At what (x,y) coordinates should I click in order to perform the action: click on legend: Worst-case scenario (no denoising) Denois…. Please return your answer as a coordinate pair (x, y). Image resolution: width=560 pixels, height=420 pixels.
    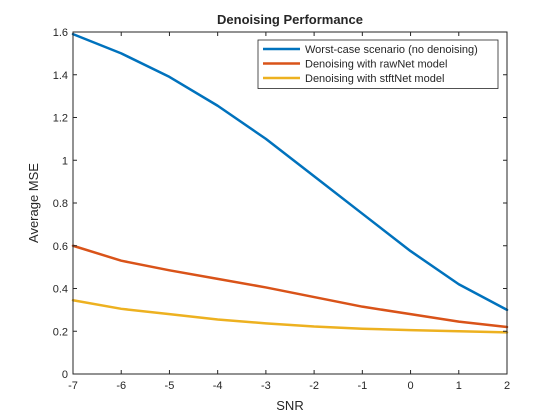
    Looking at the image, I should click on (378, 64).